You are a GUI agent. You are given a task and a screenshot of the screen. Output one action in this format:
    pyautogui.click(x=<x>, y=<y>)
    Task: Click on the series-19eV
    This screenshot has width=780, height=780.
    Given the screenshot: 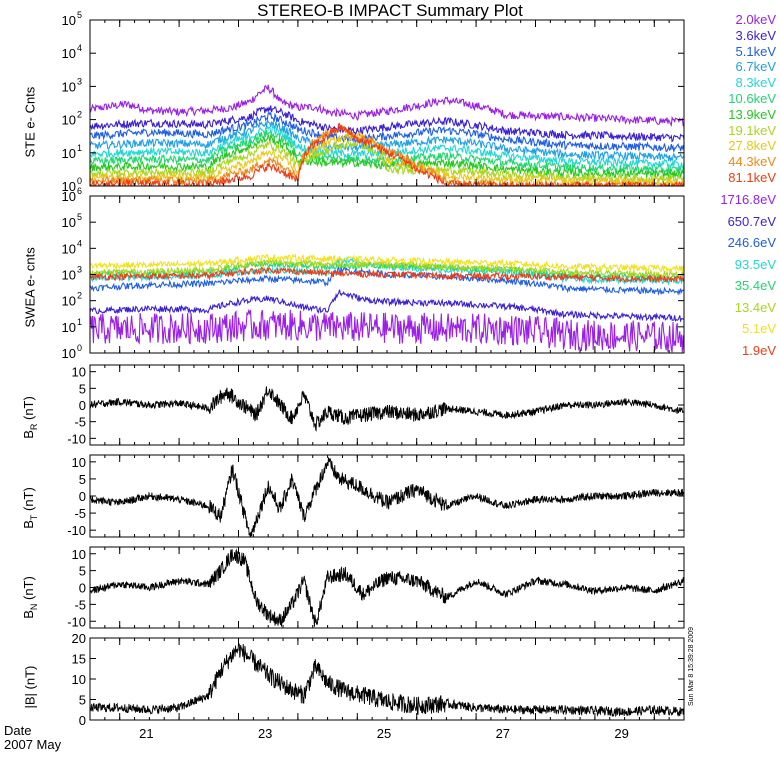 What is the action you would take?
    pyautogui.click(x=387, y=275)
    